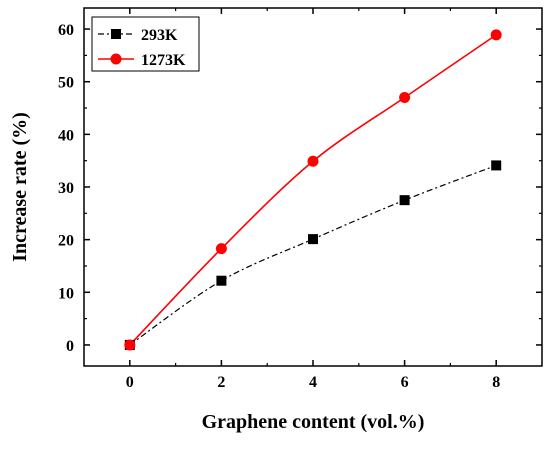 Image resolution: width=550 pixels, height=449 pixels. I want to click on y-tick-label: 50, so click(66, 83).